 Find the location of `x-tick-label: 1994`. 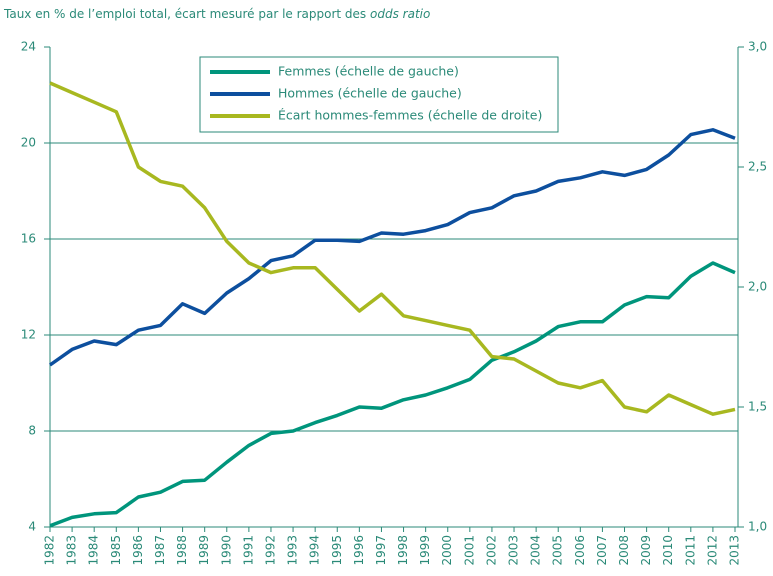

x-tick-label: 1994 is located at coordinates (315, 550).